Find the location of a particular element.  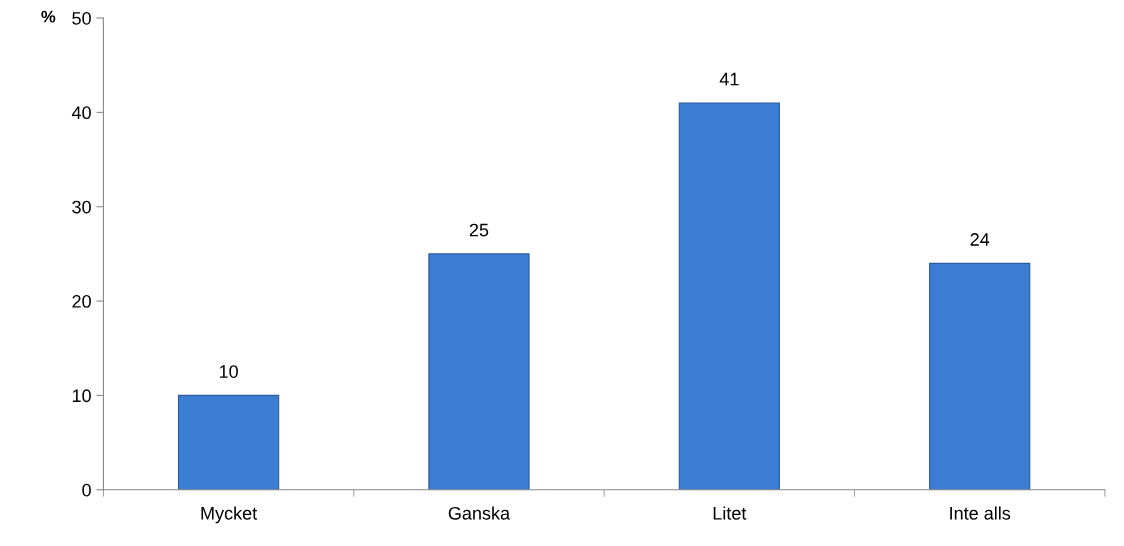

y-axis-title: % is located at coordinates (48, 16).